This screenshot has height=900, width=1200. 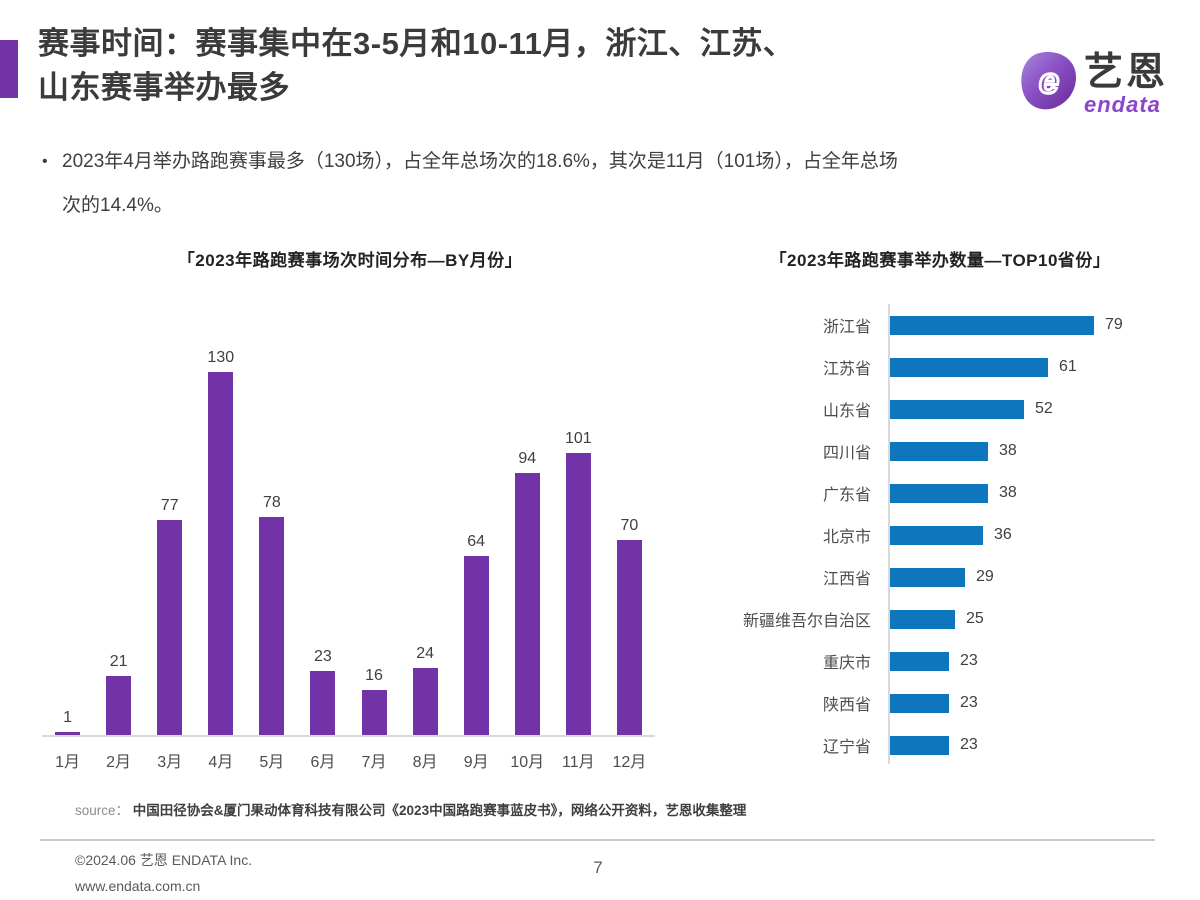 I want to click on bullet-line2: 次的14.4%。, so click(x=117, y=205).